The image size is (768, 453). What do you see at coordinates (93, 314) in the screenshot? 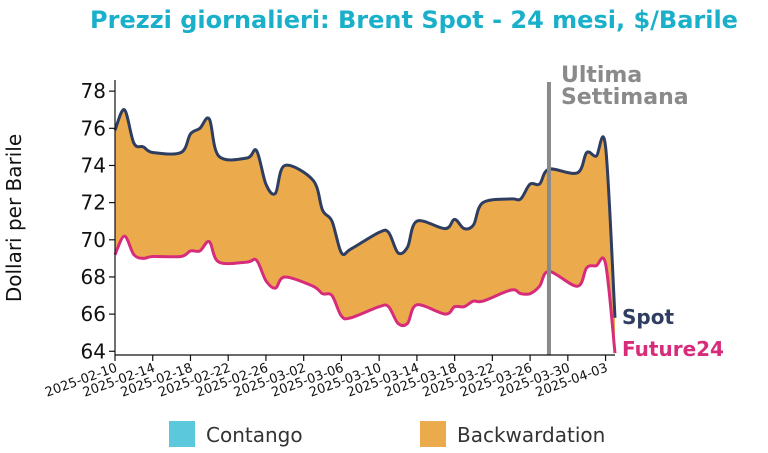
I see `y-tick-label: 66` at bounding box center [93, 314].